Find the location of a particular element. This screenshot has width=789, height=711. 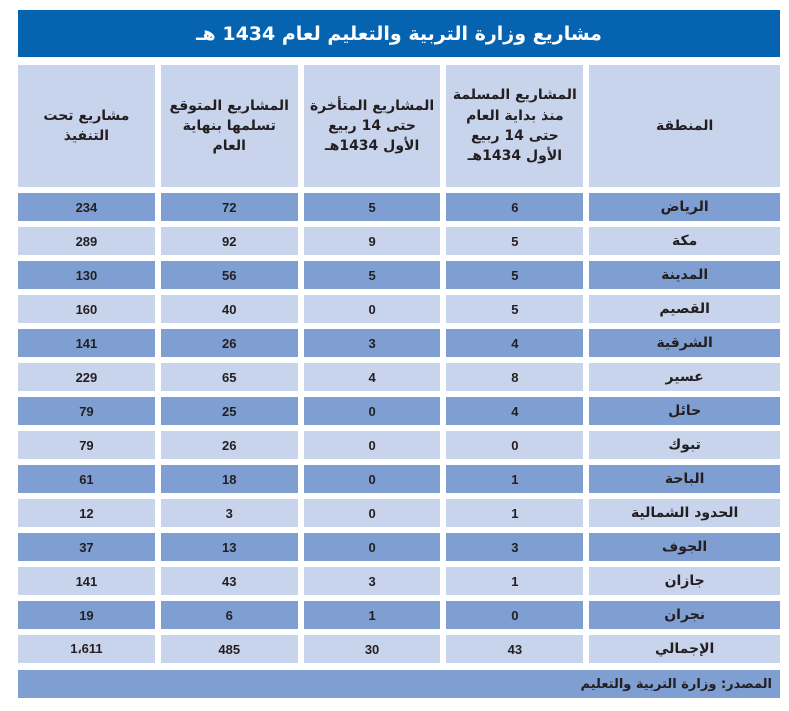

cell-region: مكة is located at coordinates (684, 241).